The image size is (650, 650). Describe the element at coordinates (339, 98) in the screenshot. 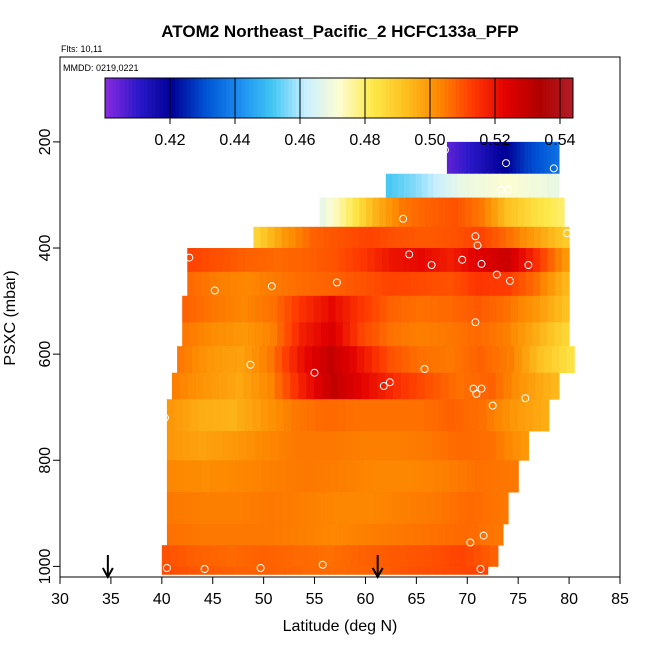

I see `colorbar-frame` at that location.